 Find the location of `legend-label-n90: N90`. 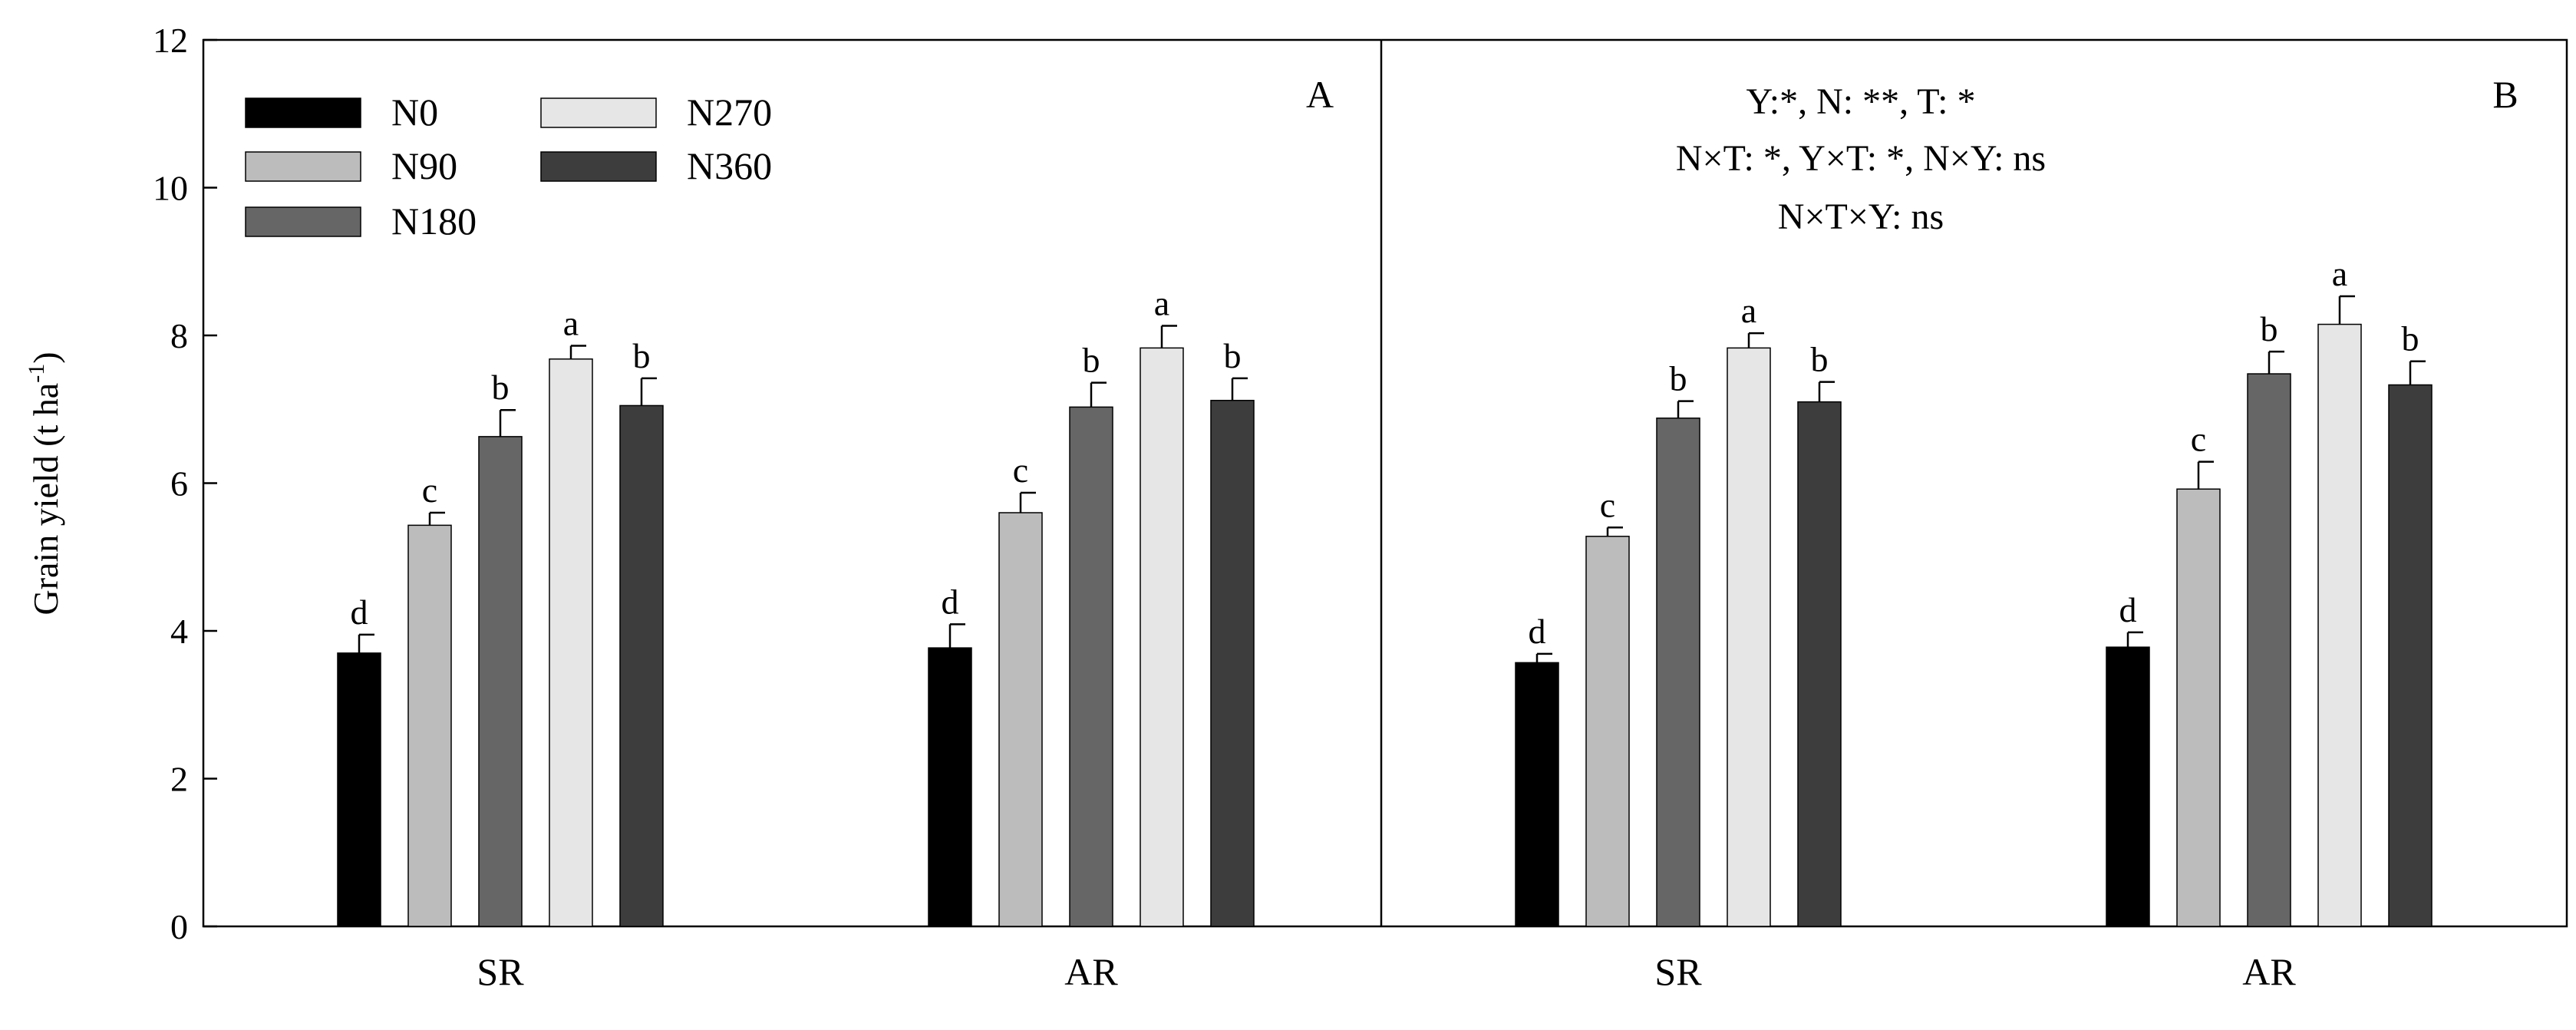

legend-label-n90: N90 is located at coordinates (424, 165).